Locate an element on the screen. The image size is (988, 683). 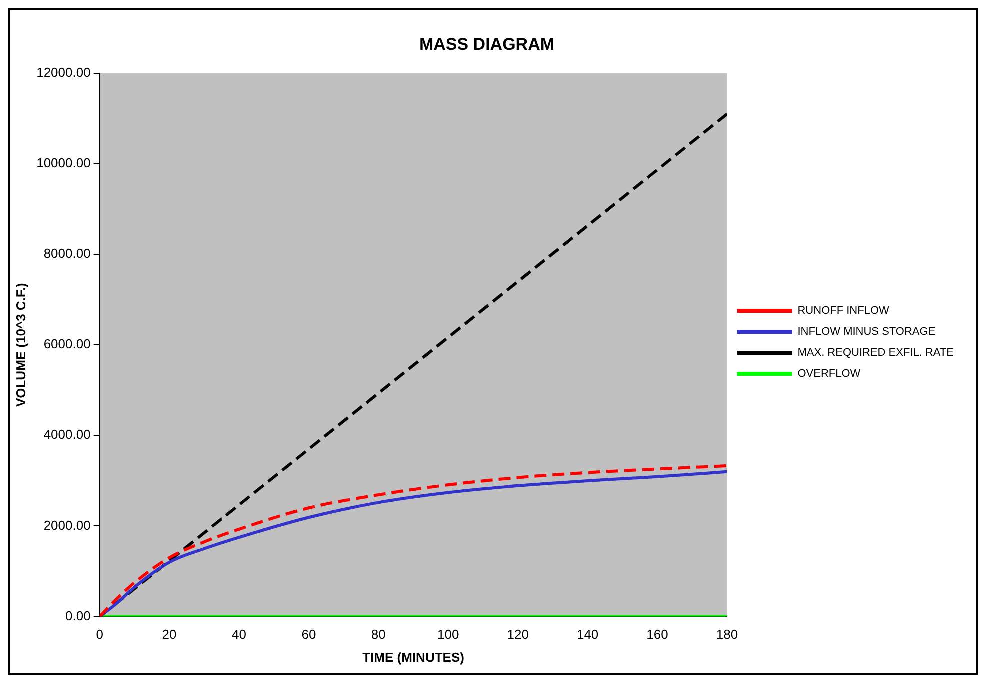
y-axis-title: VOLUME (10^3 C.F.) is located at coordinates (20, 345).